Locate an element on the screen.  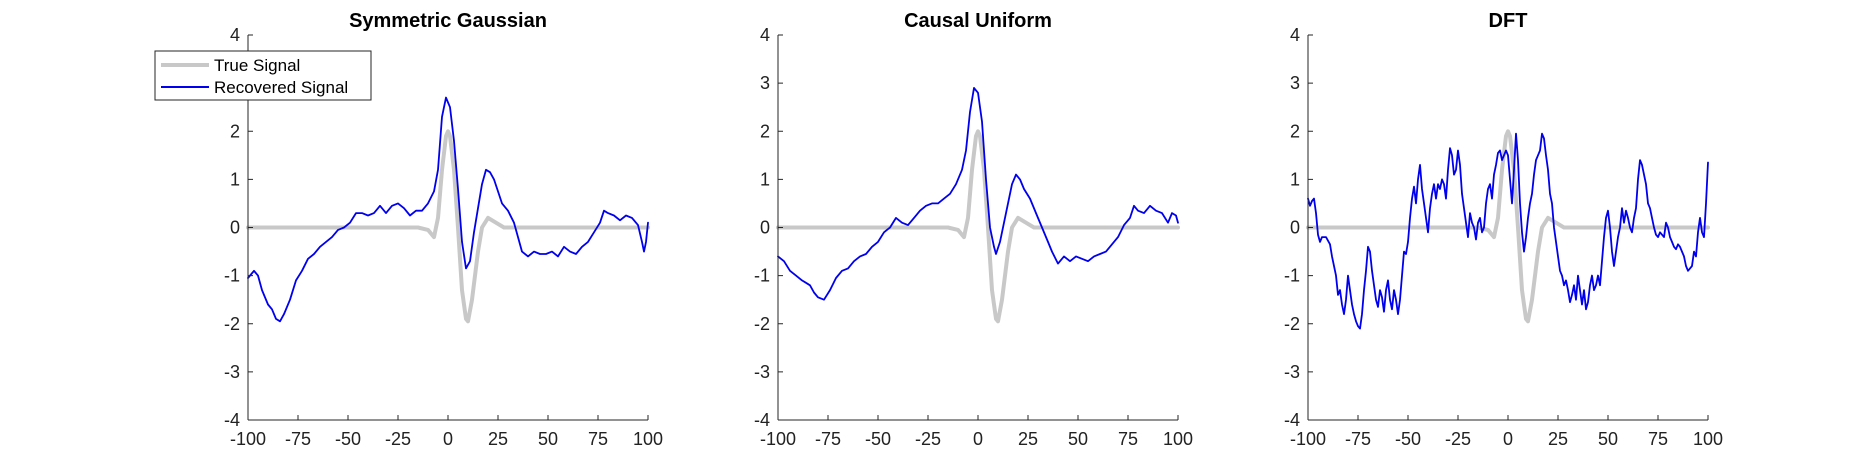
chart-title: Causal Uniform is located at coordinates (978, 21).